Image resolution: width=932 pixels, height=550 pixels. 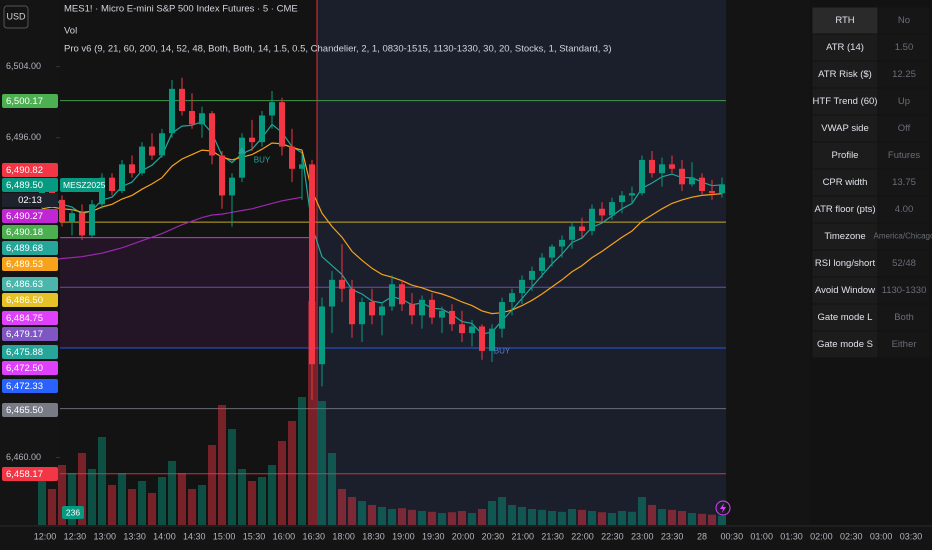 I want to click on x-tick-label: 01:30, so click(x=791, y=536).